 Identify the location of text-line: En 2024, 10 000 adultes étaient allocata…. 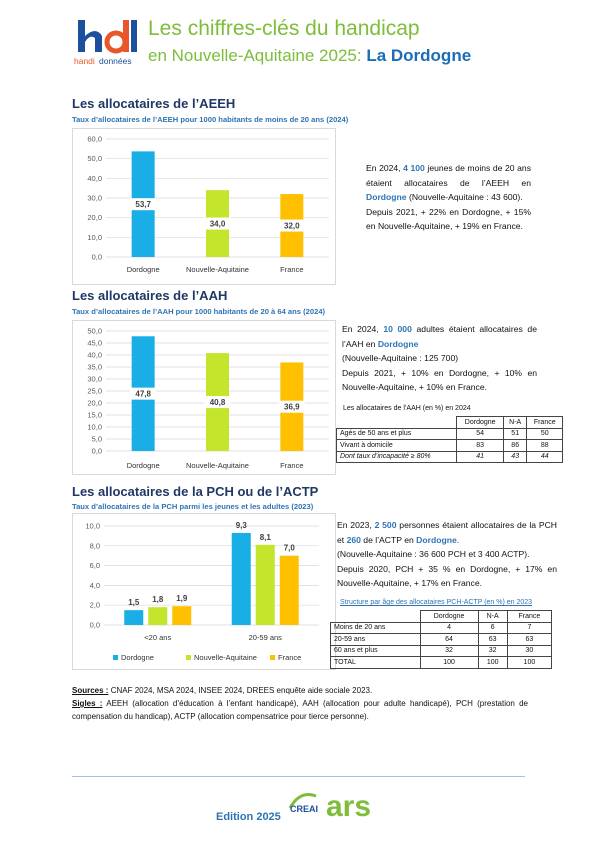
(439, 336).